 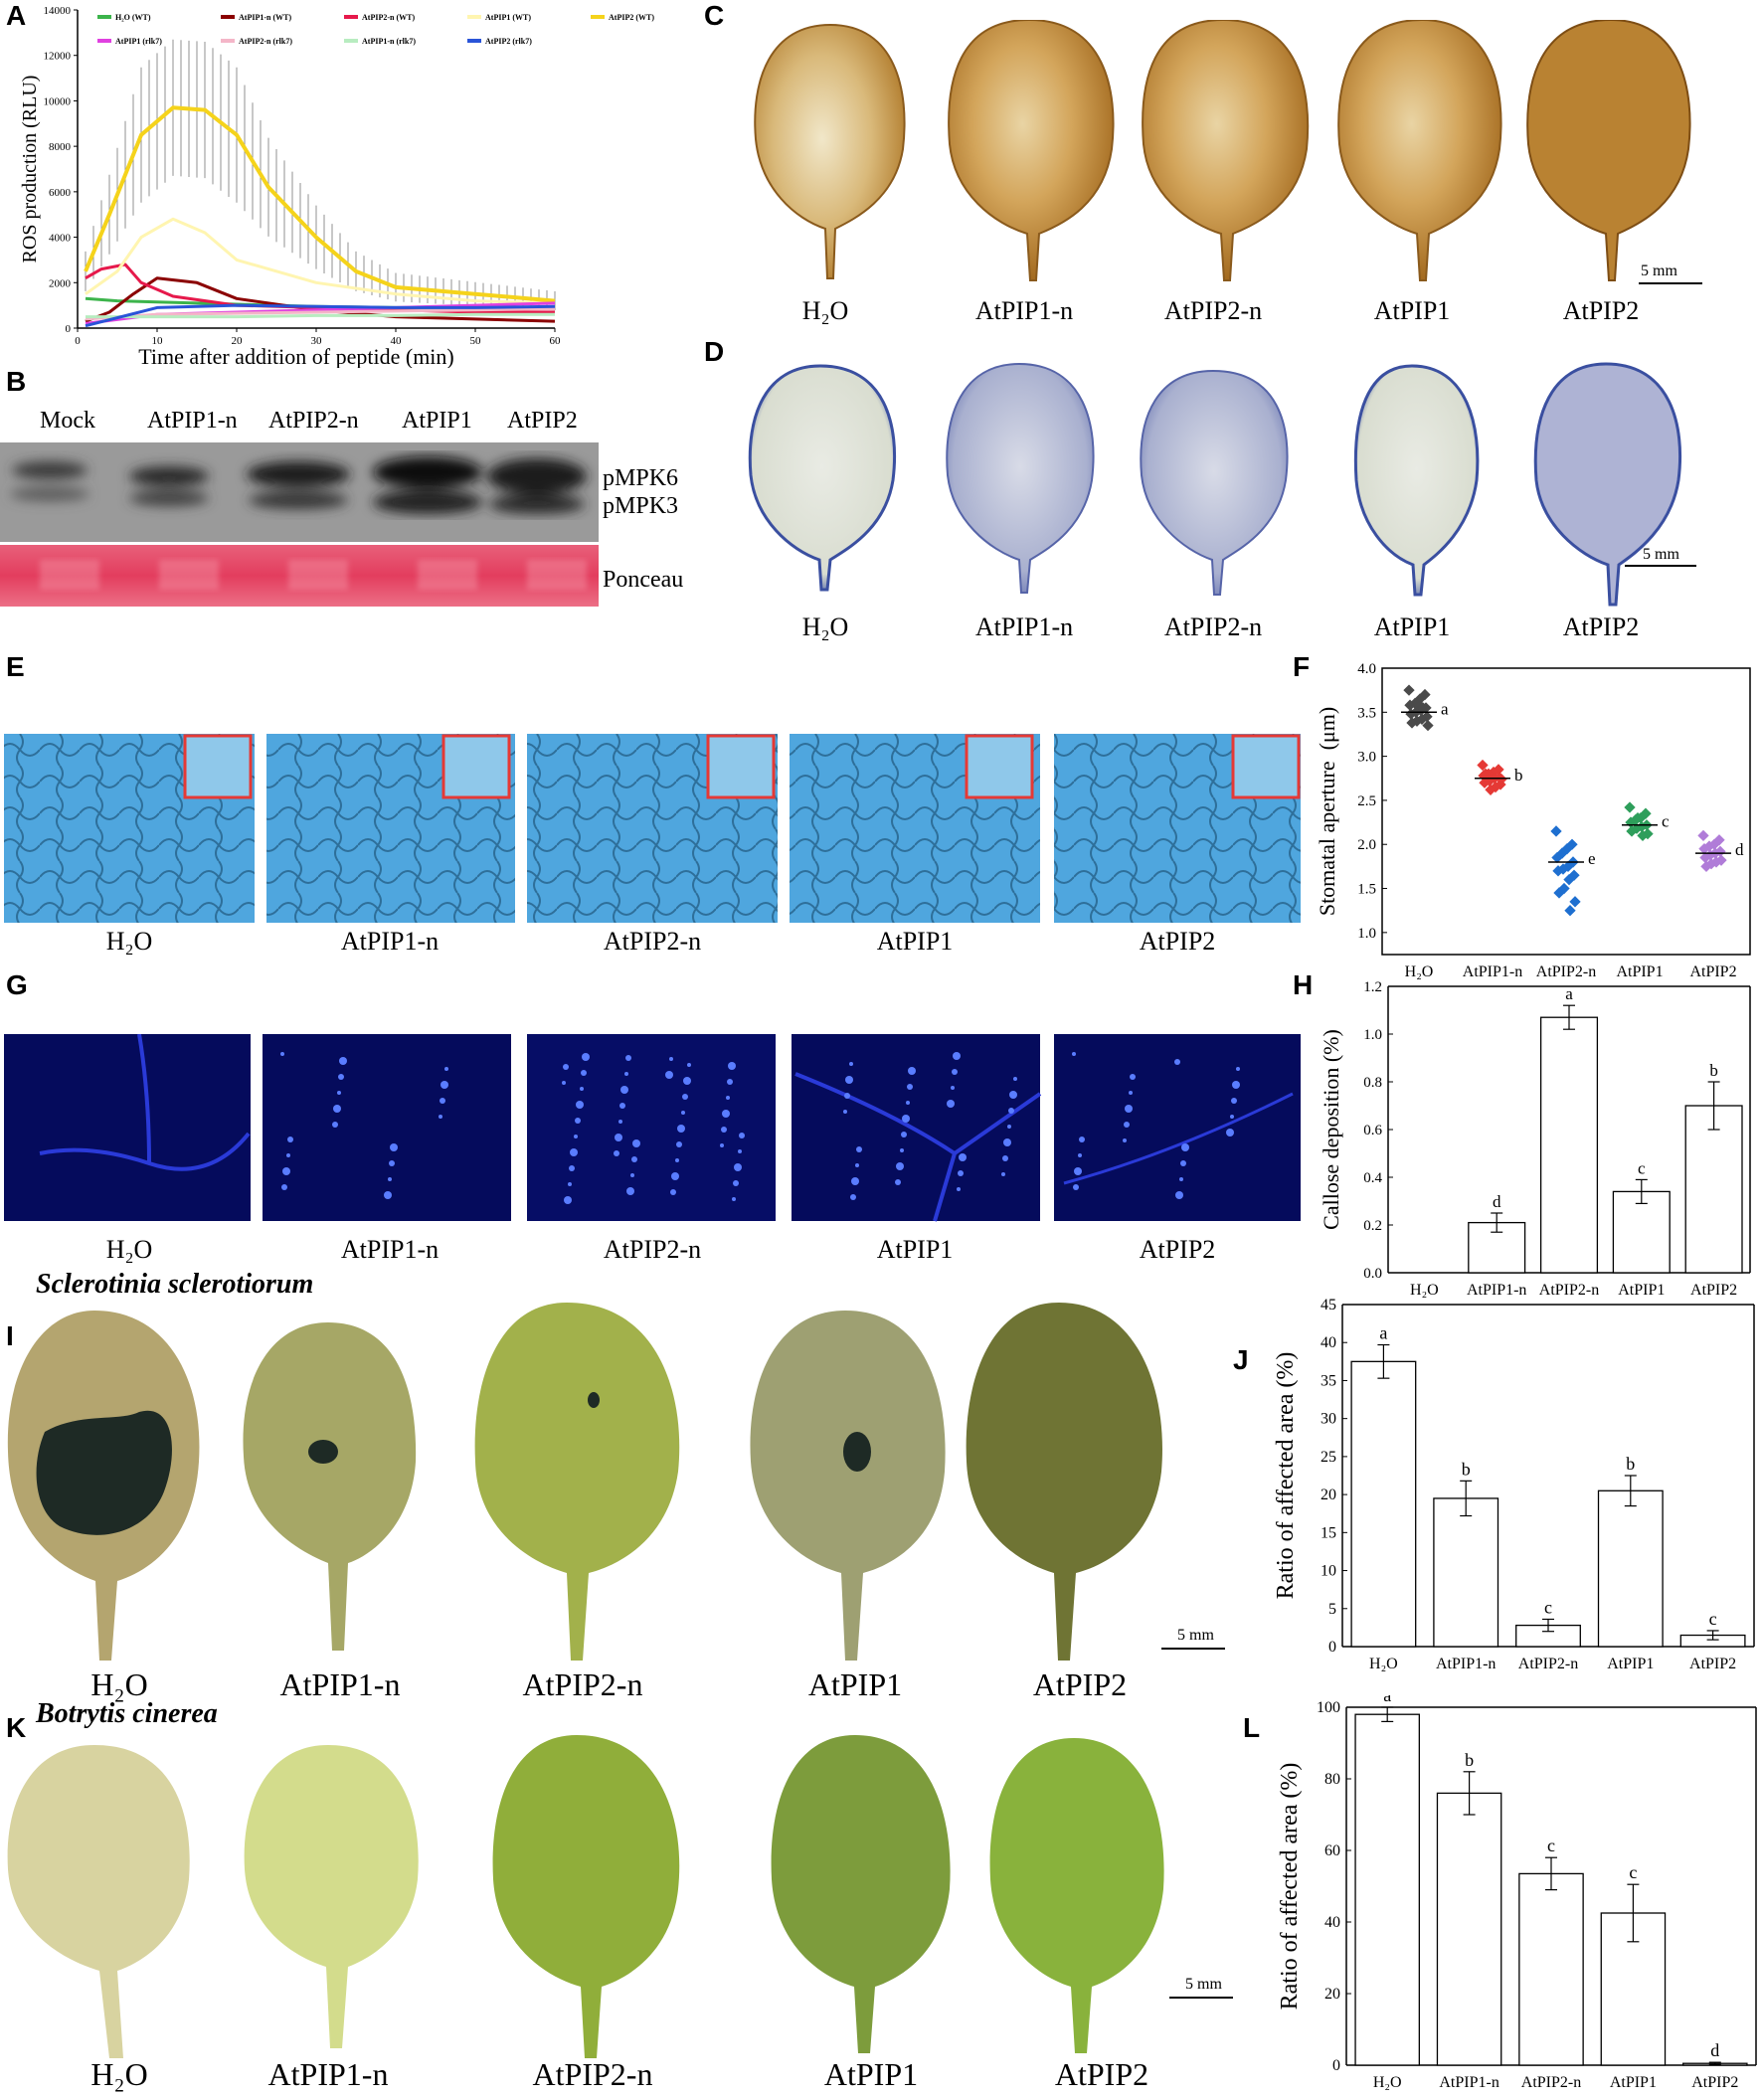 What do you see at coordinates (58, 101) in the screenshot?
I see `ros-y-tick-label: 10000` at bounding box center [58, 101].